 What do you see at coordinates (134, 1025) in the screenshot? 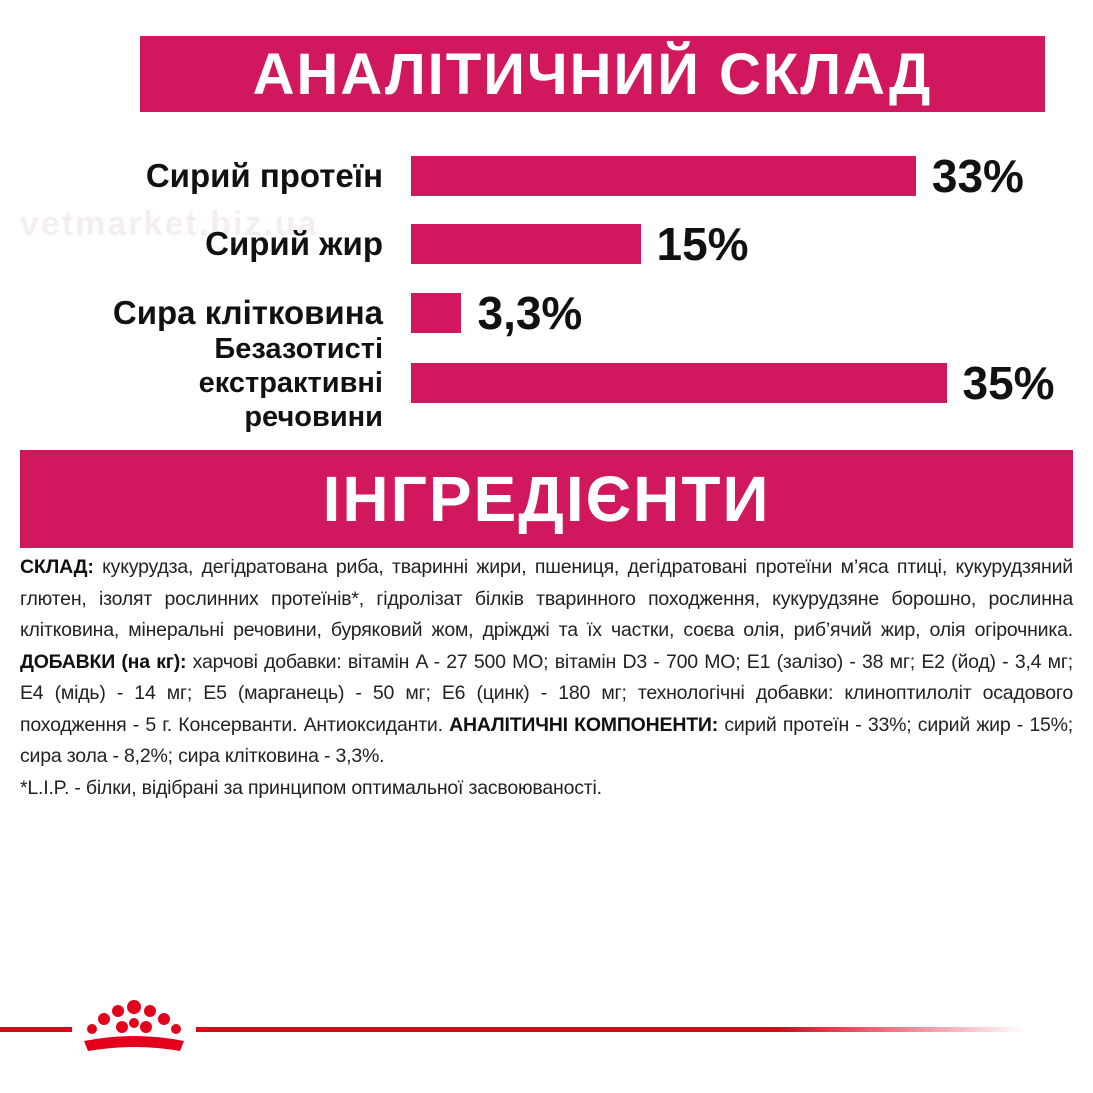
I see `crown` at bounding box center [134, 1025].